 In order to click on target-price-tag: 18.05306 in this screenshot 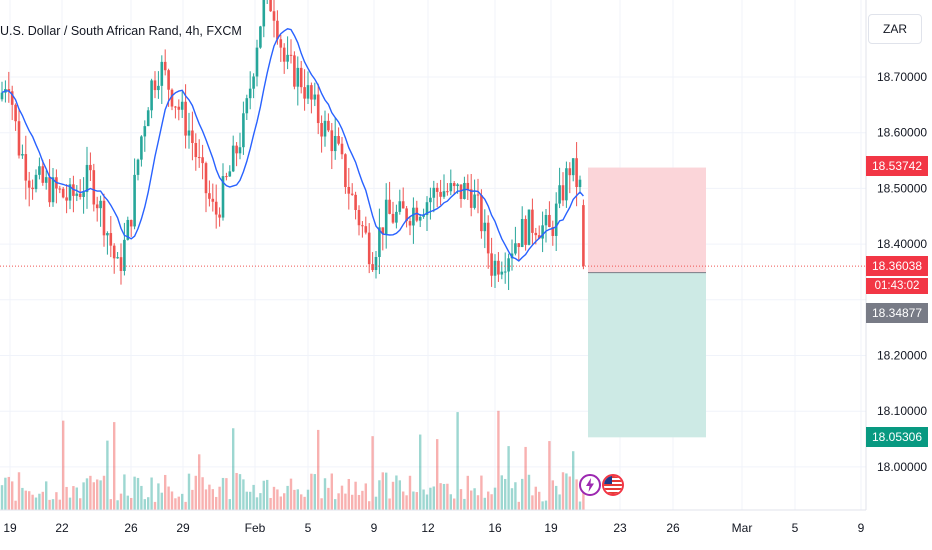, I will do `click(897, 437)`.